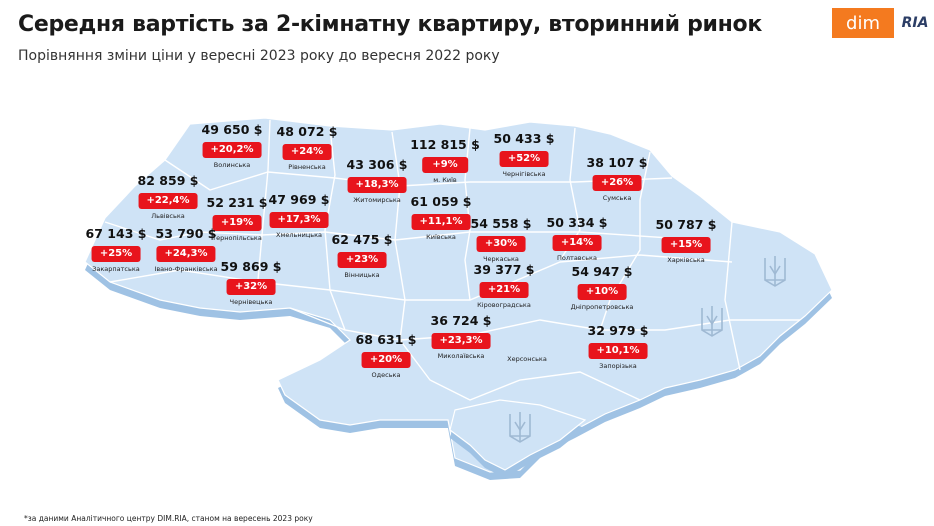  I want to click on region-change-badge: +32%, so click(251, 287).